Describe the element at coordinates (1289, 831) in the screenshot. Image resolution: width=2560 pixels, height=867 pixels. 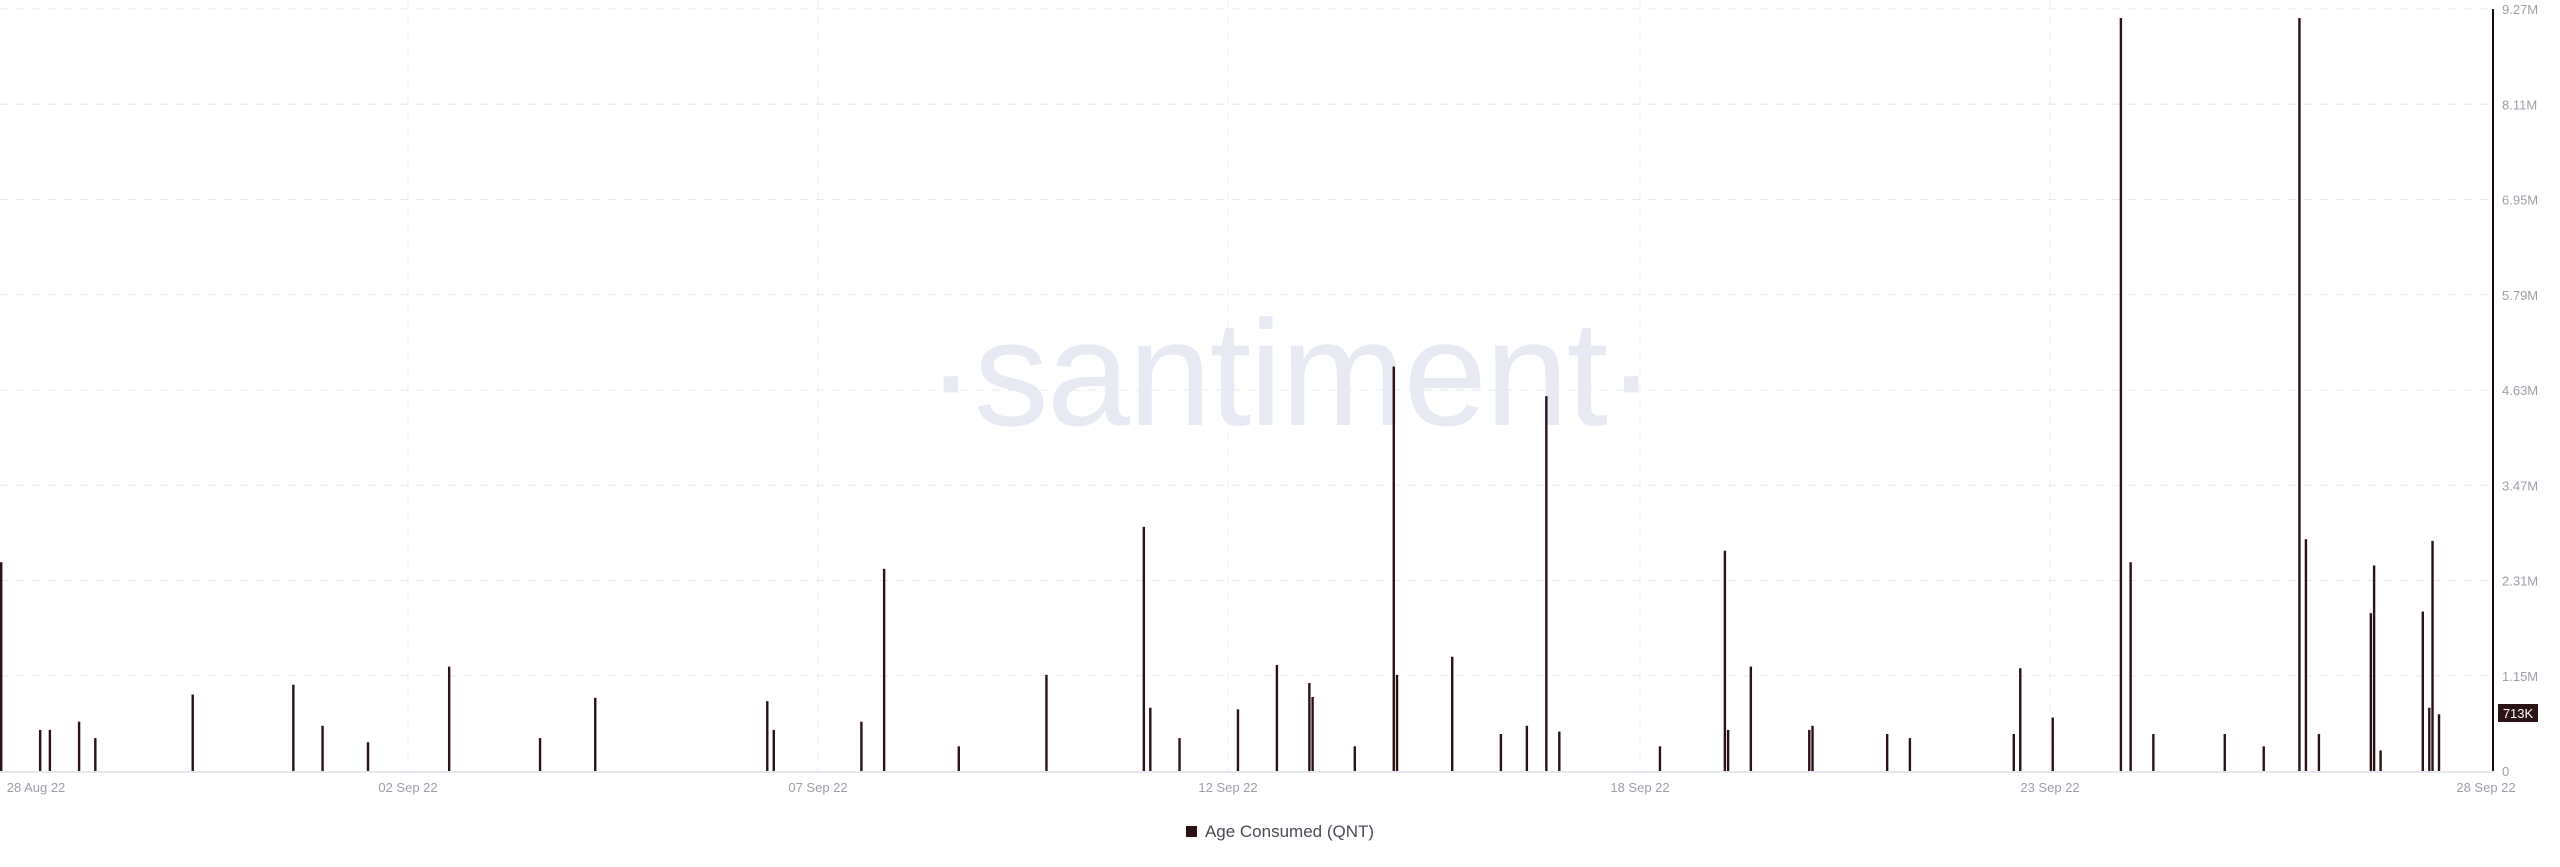
I see `legend-label: Age Consumed (QNT)` at that location.